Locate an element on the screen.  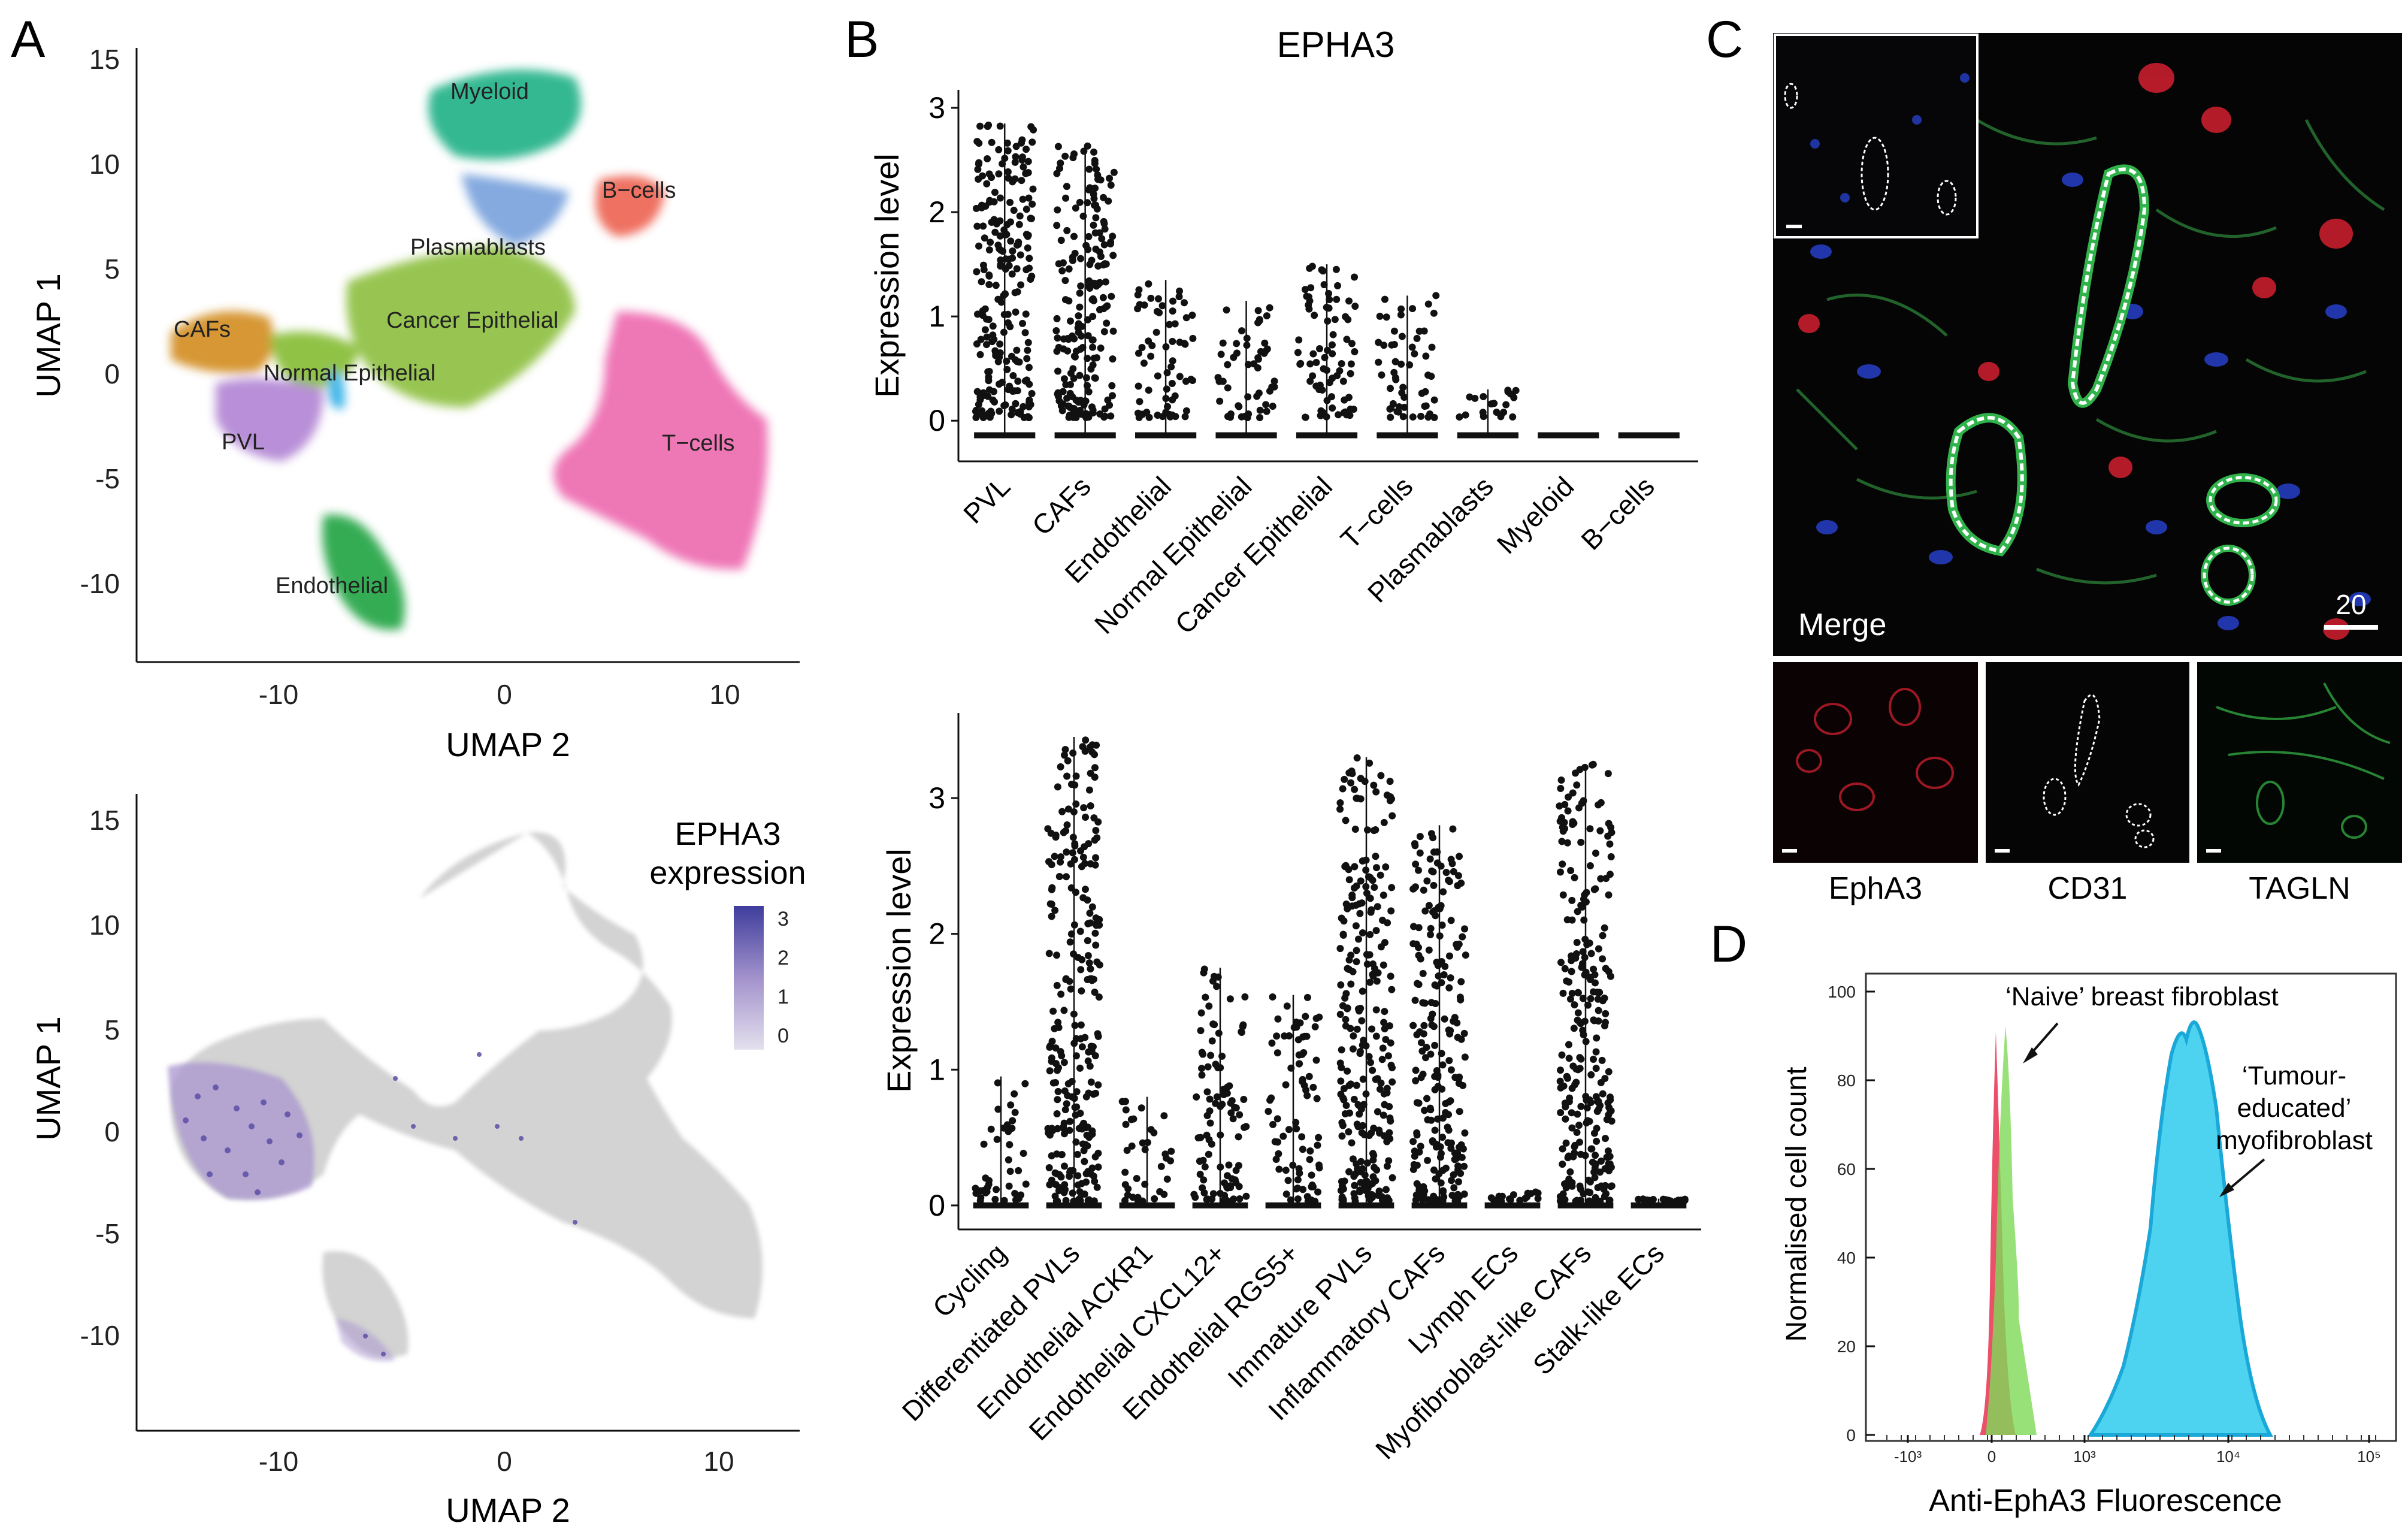
colorbar-tick: 3 is located at coordinates (784, 919).